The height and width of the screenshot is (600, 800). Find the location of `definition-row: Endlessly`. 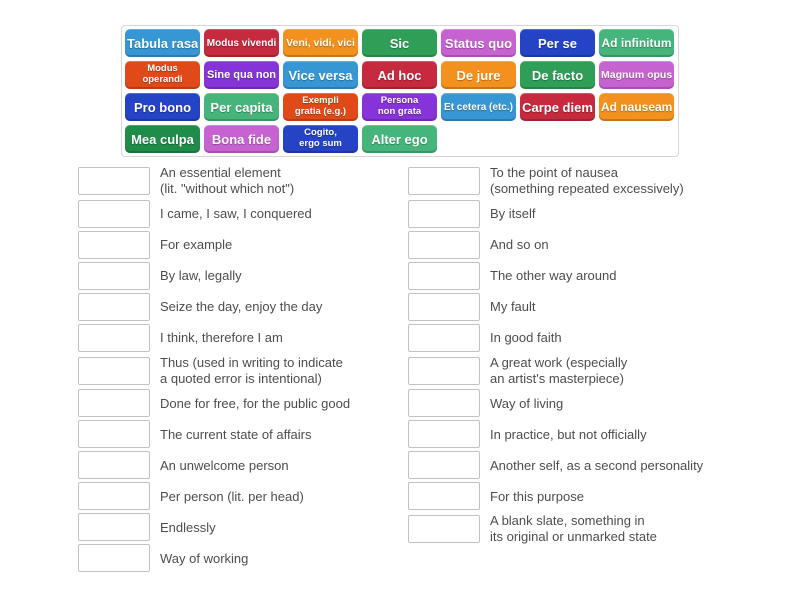

definition-row: Endlessly is located at coordinates (243, 527).